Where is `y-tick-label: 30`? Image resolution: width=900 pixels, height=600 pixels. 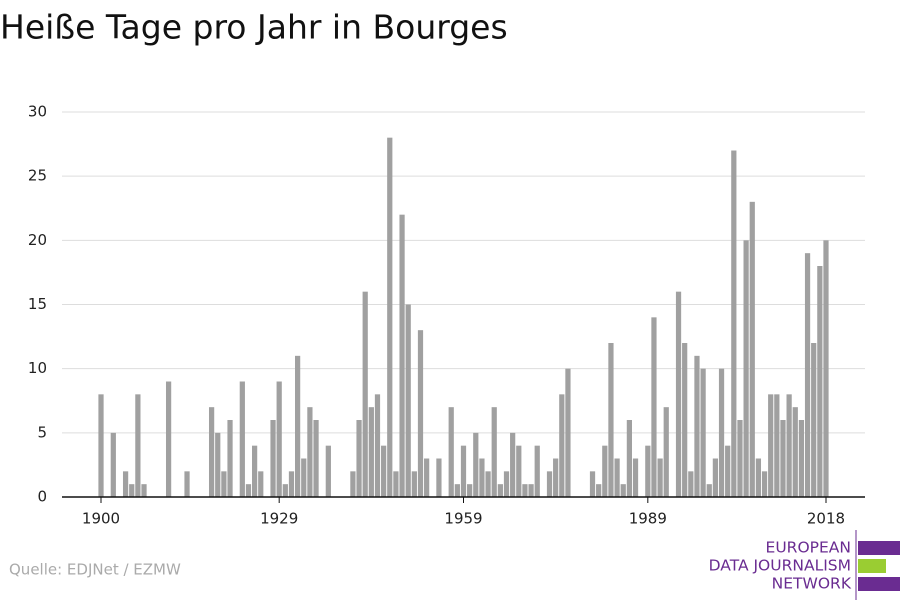
y-tick-label: 30 is located at coordinates (37, 112).